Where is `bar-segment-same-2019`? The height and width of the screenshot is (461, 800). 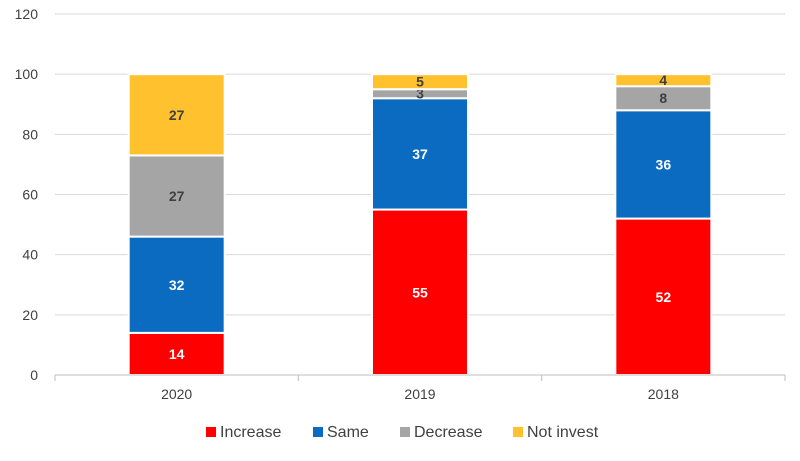
bar-segment-same-2019 is located at coordinates (420, 154).